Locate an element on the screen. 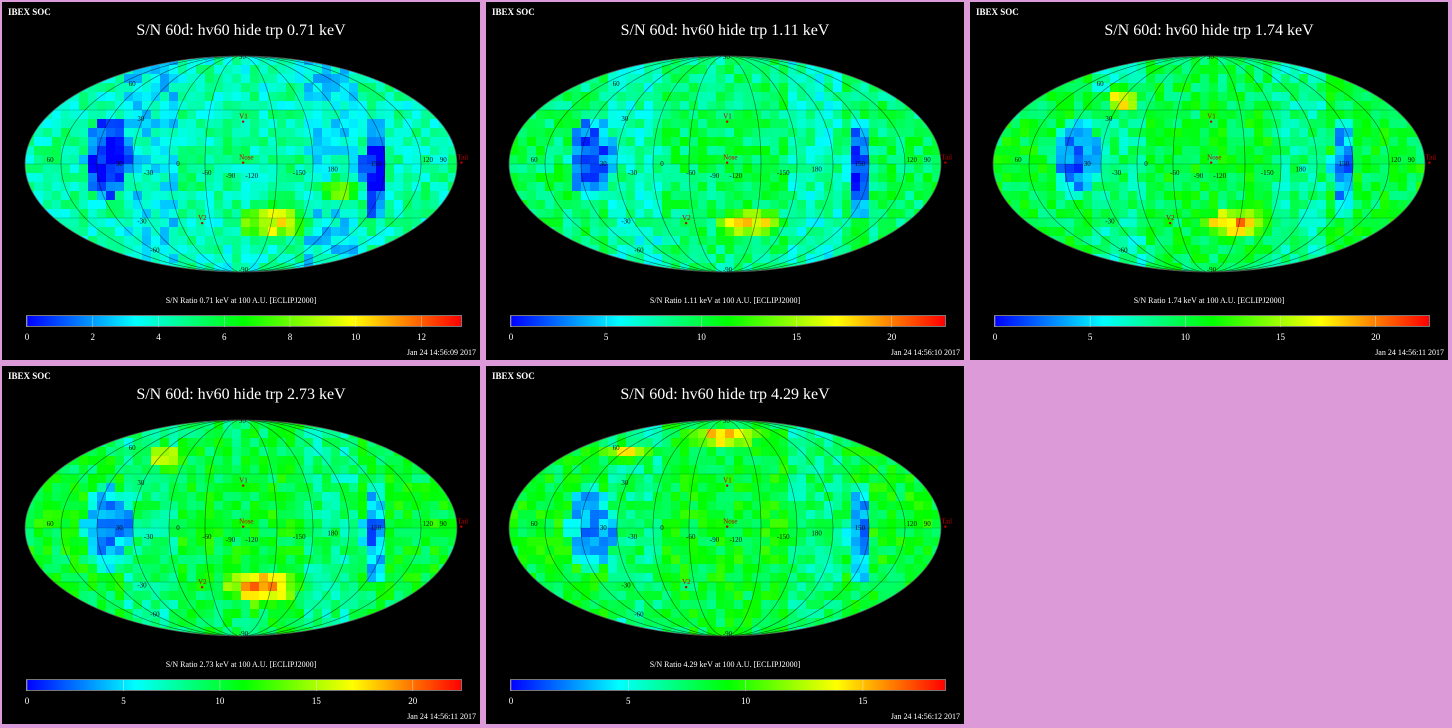  longitude-label: 0 is located at coordinates (1146, 164).